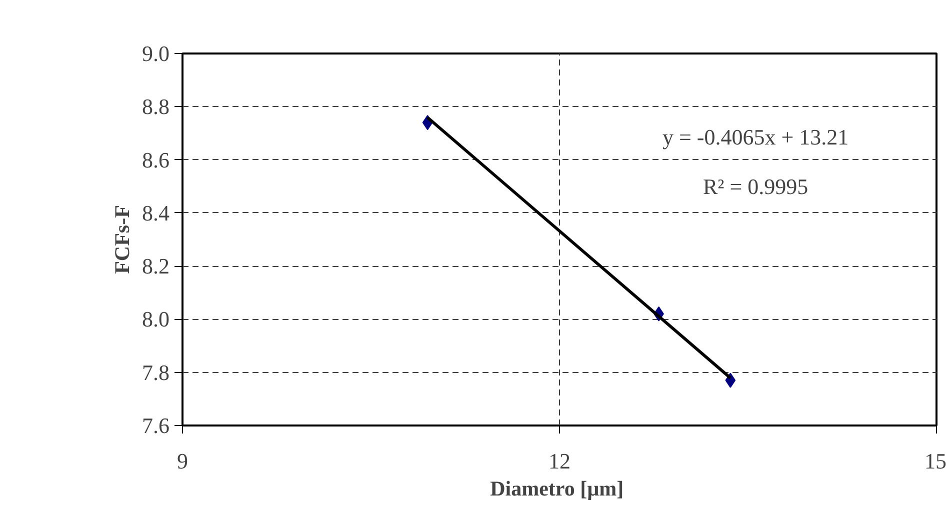 The width and height of the screenshot is (946, 530). Describe the element at coordinates (156, 53) in the screenshot. I see `y-tick-label: 9.0` at that location.